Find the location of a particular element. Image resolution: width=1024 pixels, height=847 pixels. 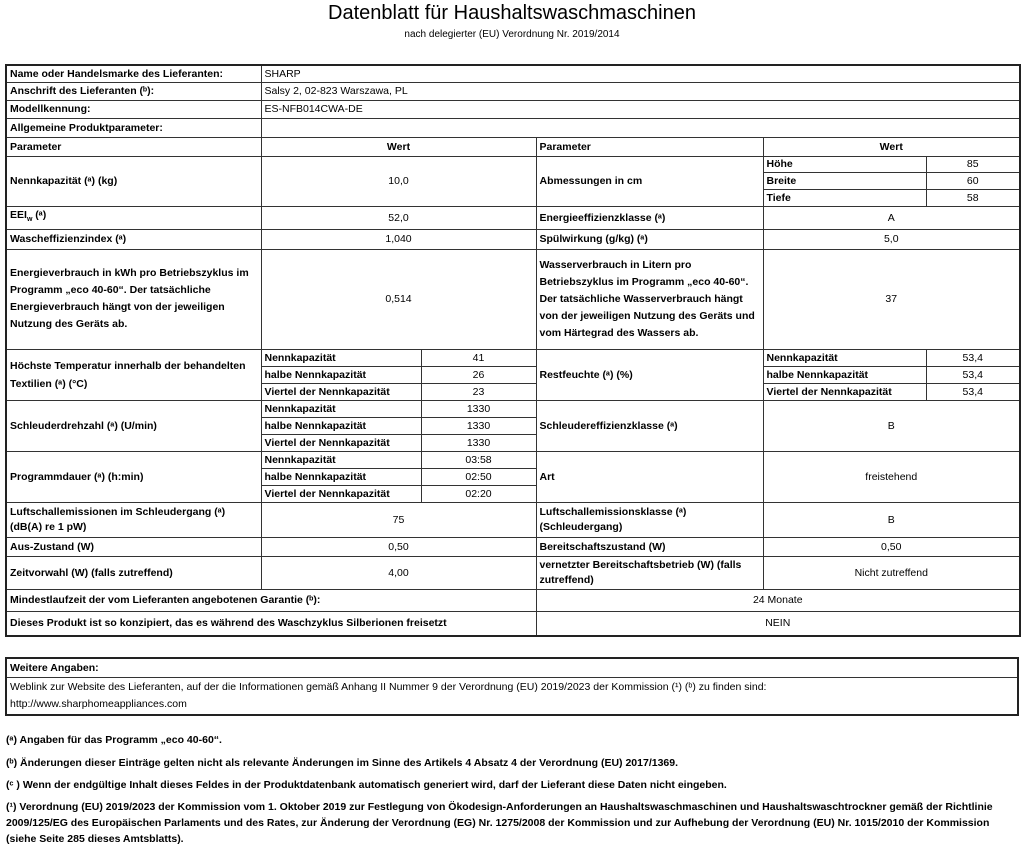

warranty-value: 24 Monate is located at coordinates (778, 600).